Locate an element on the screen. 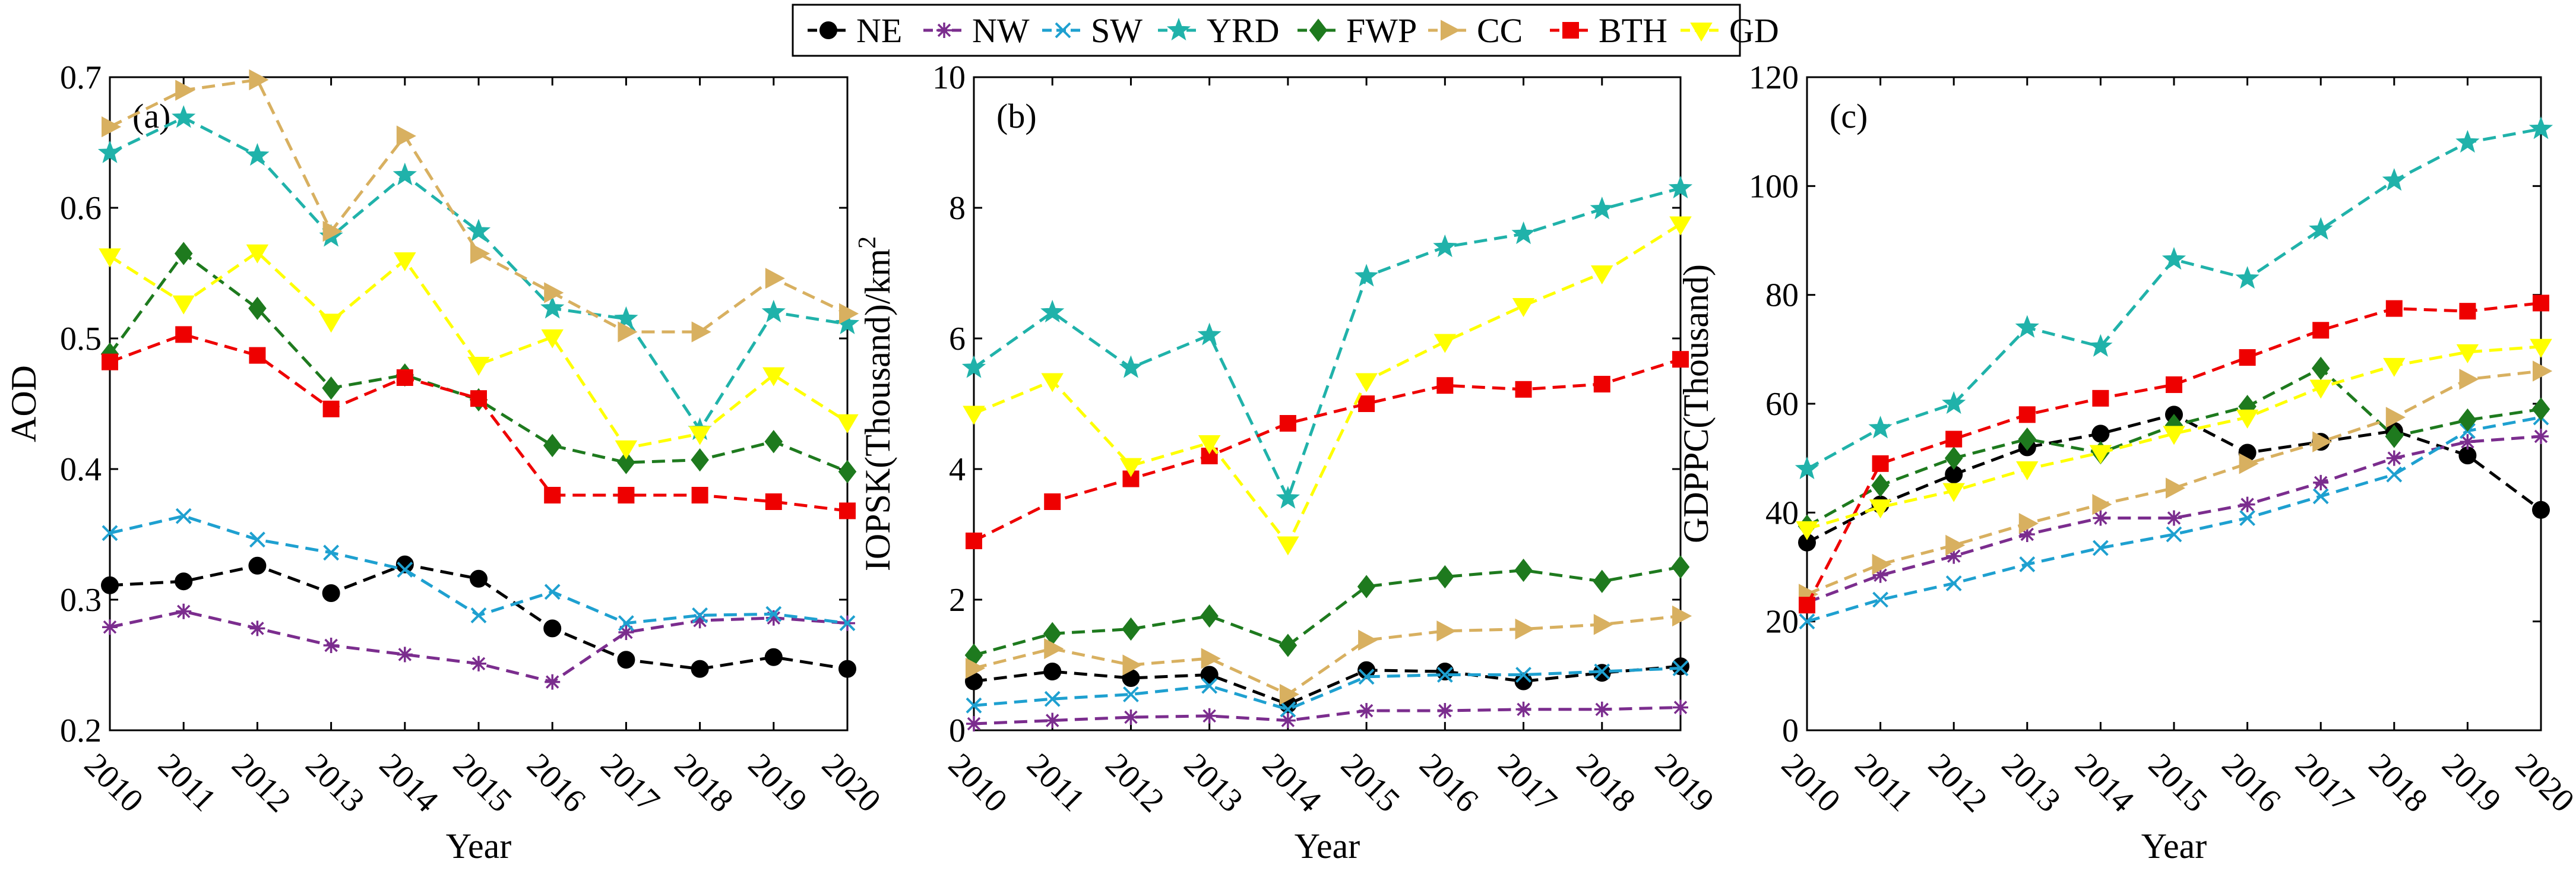 The height and width of the screenshot is (871, 2576). panel-b-line-nw is located at coordinates (1327, 716).